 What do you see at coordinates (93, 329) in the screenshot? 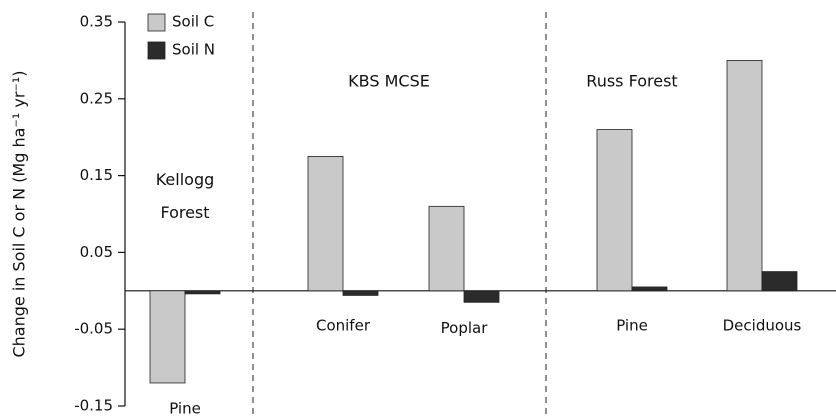
I see `y-tick-label: -0.05` at bounding box center [93, 329].